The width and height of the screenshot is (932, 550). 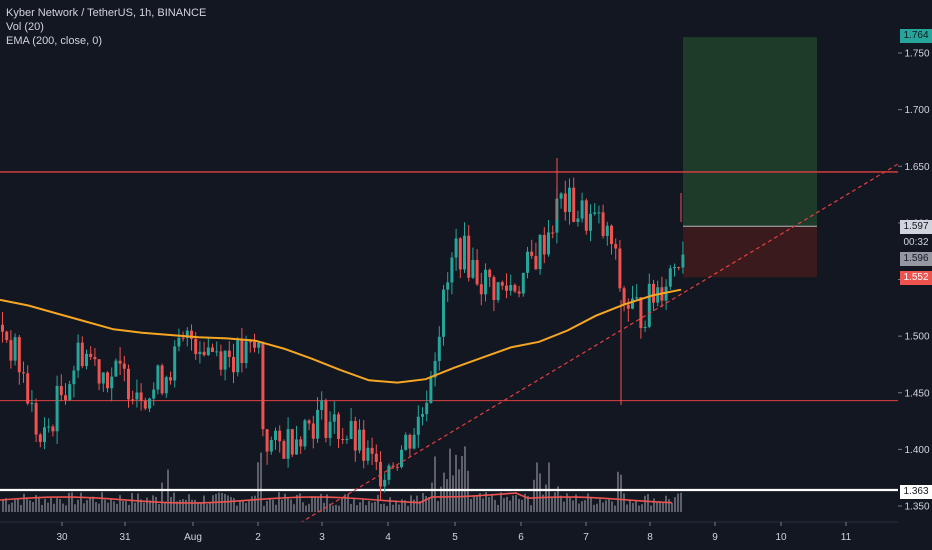 What do you see at coordinates (54, 41) in the screenshot?
I see `ema-indicator-label: EMA (200, close, 0)` at bounding box center [54, 41].